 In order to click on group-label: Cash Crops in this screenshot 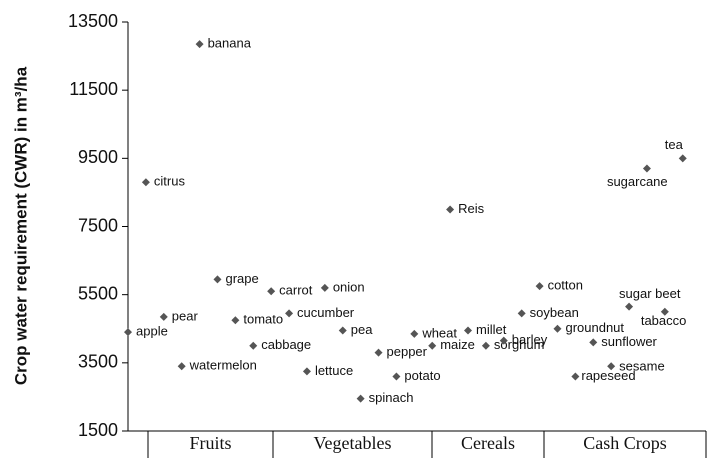, I will do `click(625, 443)`.